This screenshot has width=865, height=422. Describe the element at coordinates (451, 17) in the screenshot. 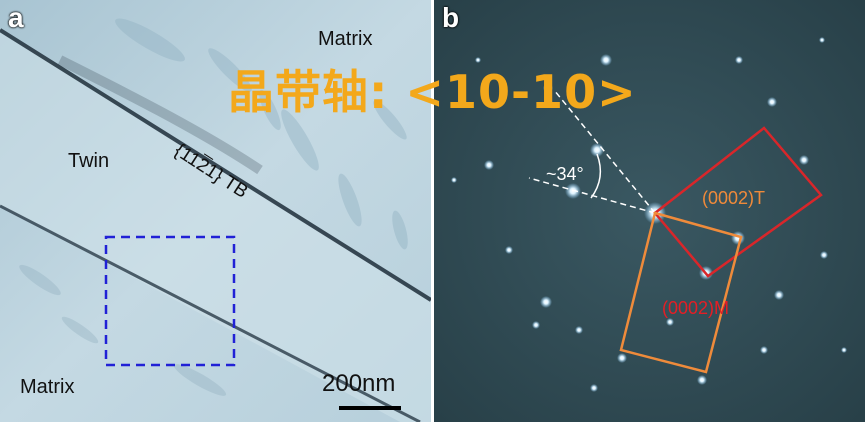

I see `panel-letter-b: b` at that location.